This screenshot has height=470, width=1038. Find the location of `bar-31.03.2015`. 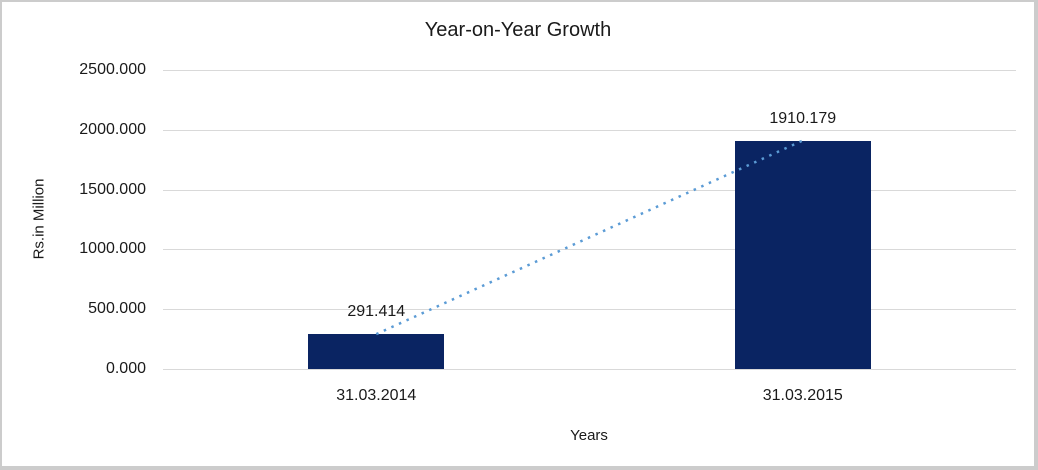

bar-31.03.2015 is located at coordinates (802, 254).